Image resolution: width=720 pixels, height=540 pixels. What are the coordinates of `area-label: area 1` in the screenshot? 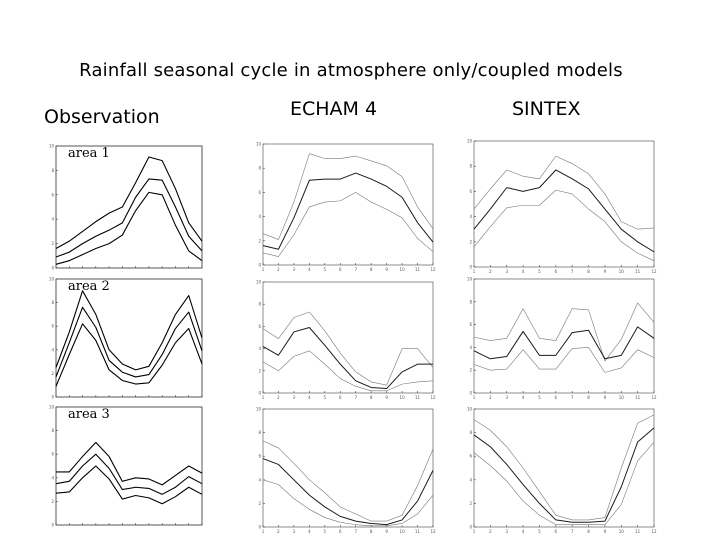 It's located at (89, 153).